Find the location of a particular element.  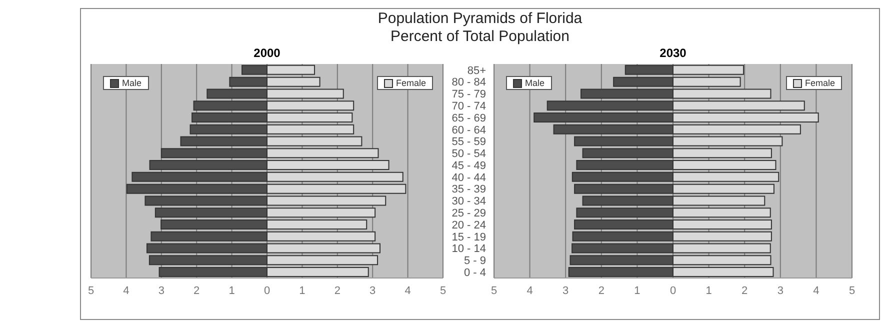

text: Percent of Total Population is located at coordinates (479, 37).